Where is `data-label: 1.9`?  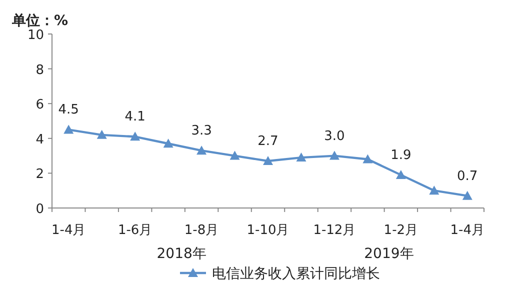 data-label: 1.9 is located at coordinates (401, 155).